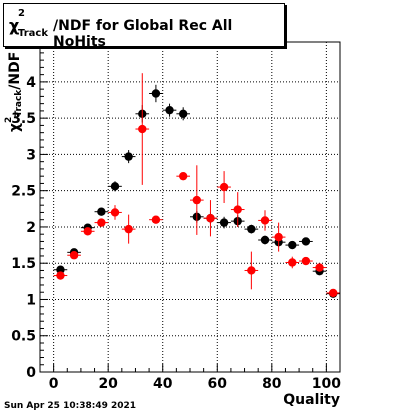  Describe the element at coordinates (31, 155) in the screenshot. I see `y-tick-label: 3` at that location.